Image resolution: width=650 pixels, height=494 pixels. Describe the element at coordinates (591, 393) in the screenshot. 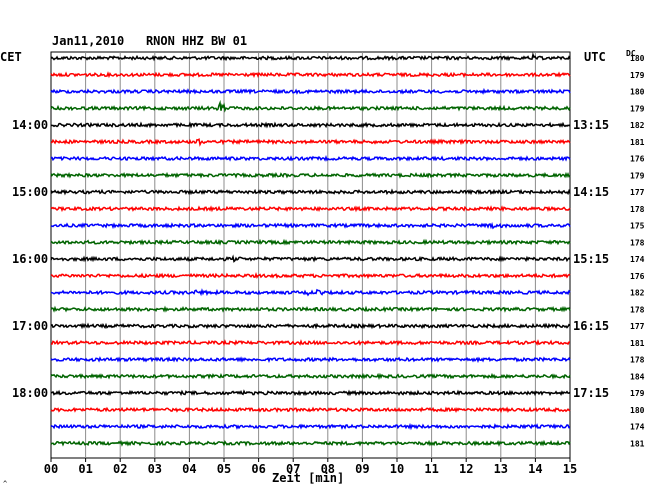

I see `right-hour-label: 17:15` at that location.